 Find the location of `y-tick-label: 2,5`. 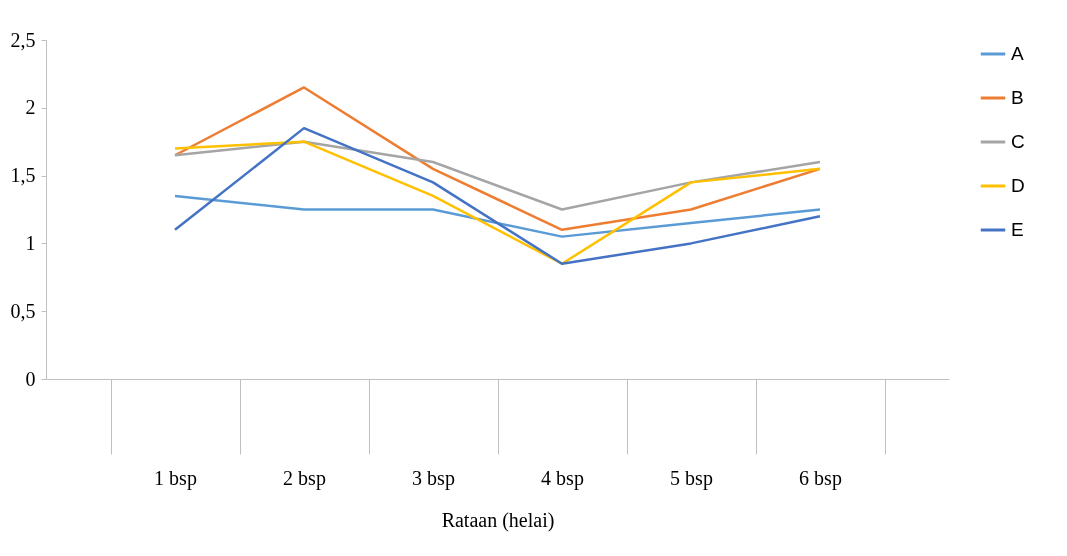

y-tick-label: 2,5 is located at coordinates (23, 39).